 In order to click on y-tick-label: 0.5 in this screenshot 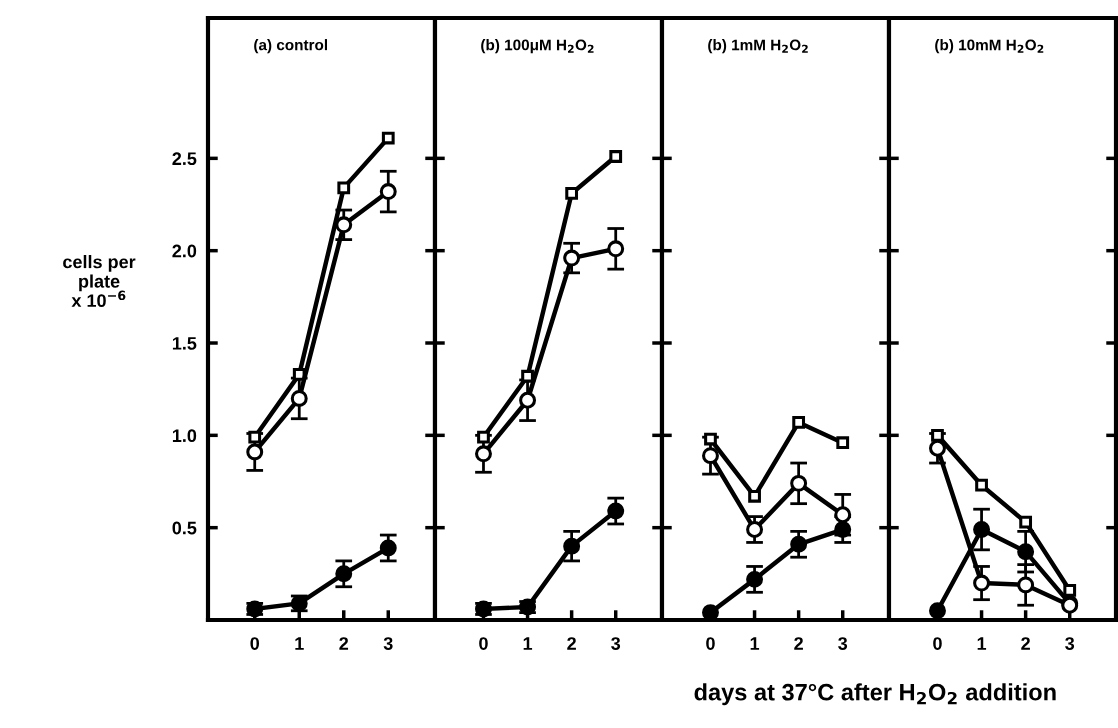, I will do `click(184, 528)`.